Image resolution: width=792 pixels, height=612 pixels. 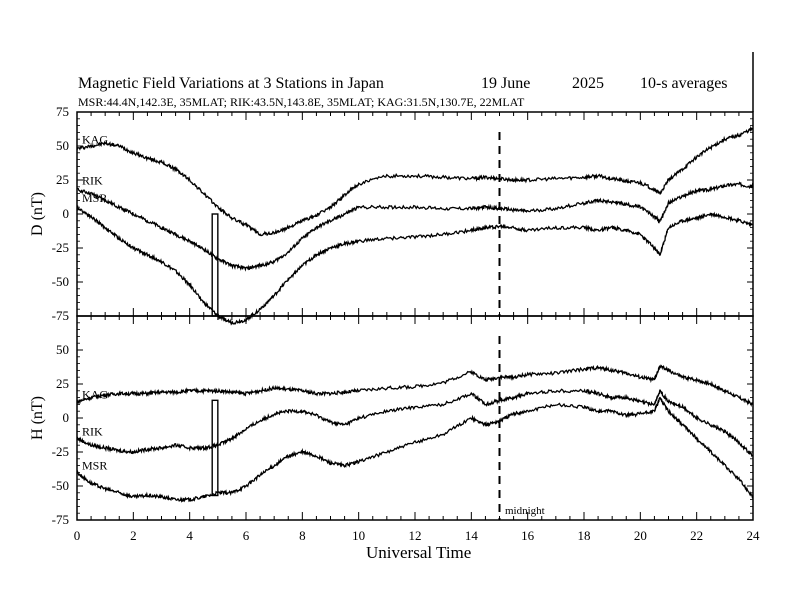 I want to click on series-label-H-kag: KAG, so click(x=95, y=395).